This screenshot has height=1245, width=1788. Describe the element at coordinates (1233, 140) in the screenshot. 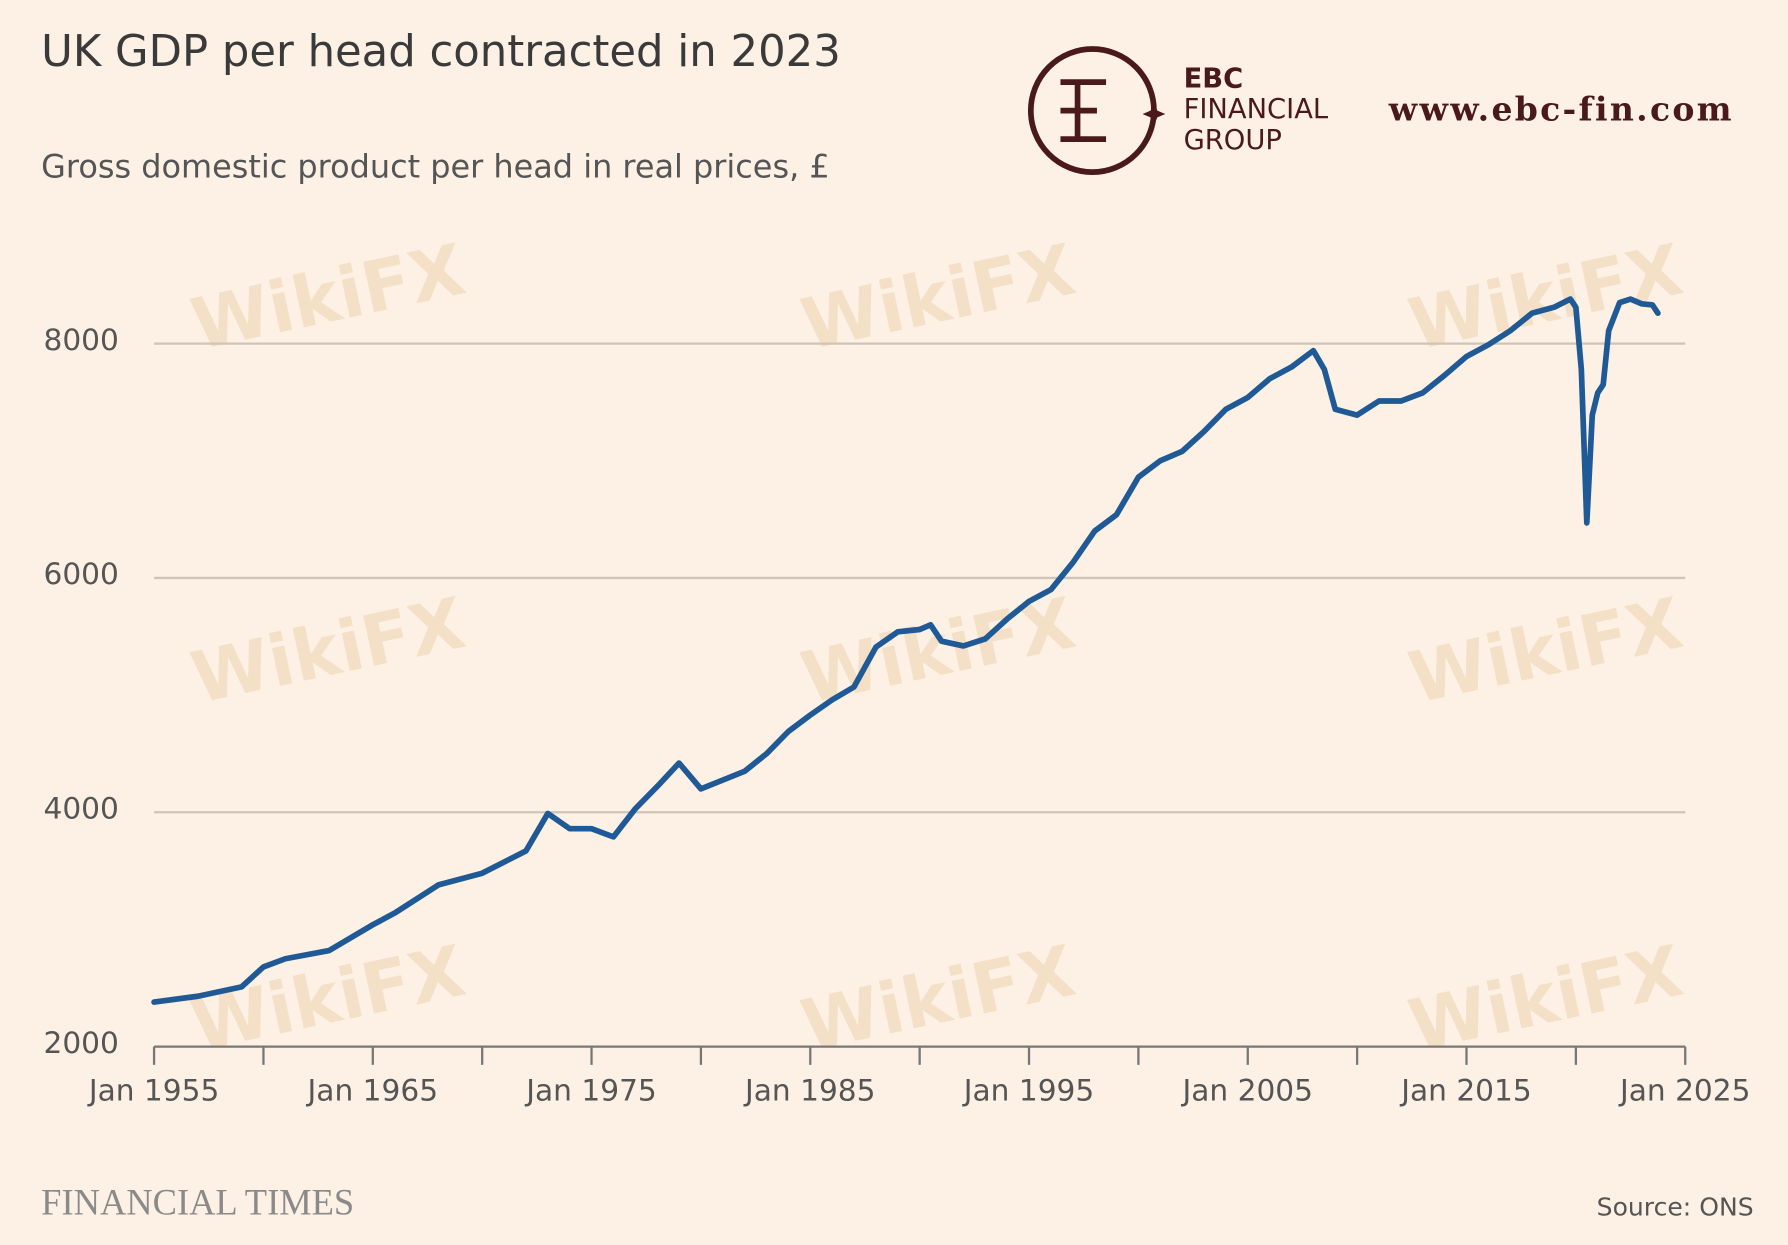

I see `logo-text: GROUP` at that location.